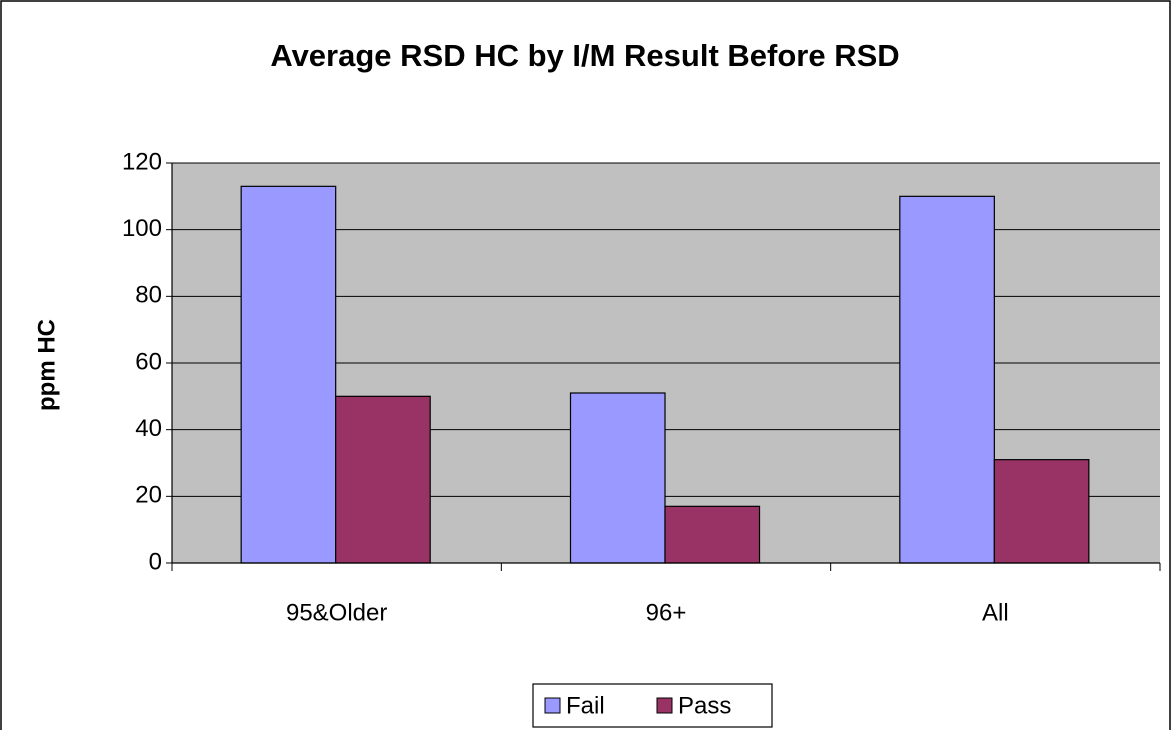 This screenshot has width=1172, height=730. I want to click on legend-label: Fail, so click(585, 705).